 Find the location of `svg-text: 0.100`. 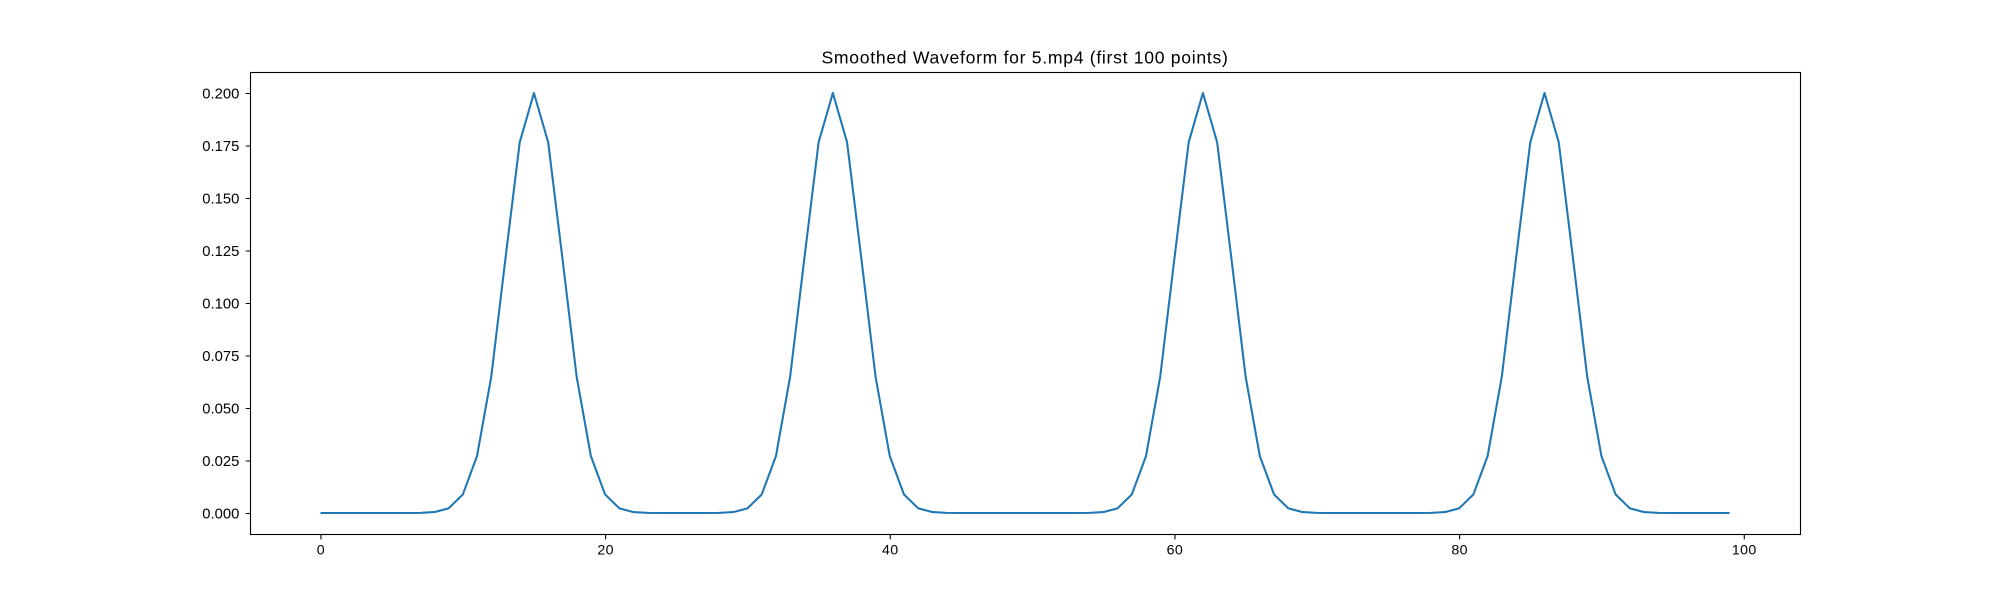

svg-text: 0.100 is located at coordinates (220, 305).